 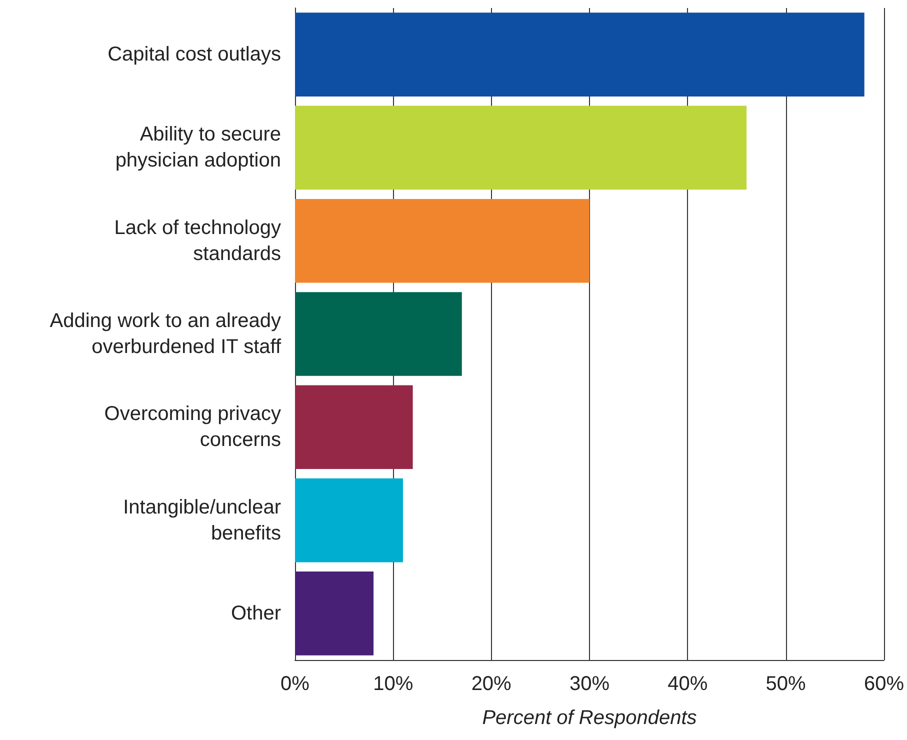 I want to click on x-tick-label: 60%, so click(x=884, y=684).